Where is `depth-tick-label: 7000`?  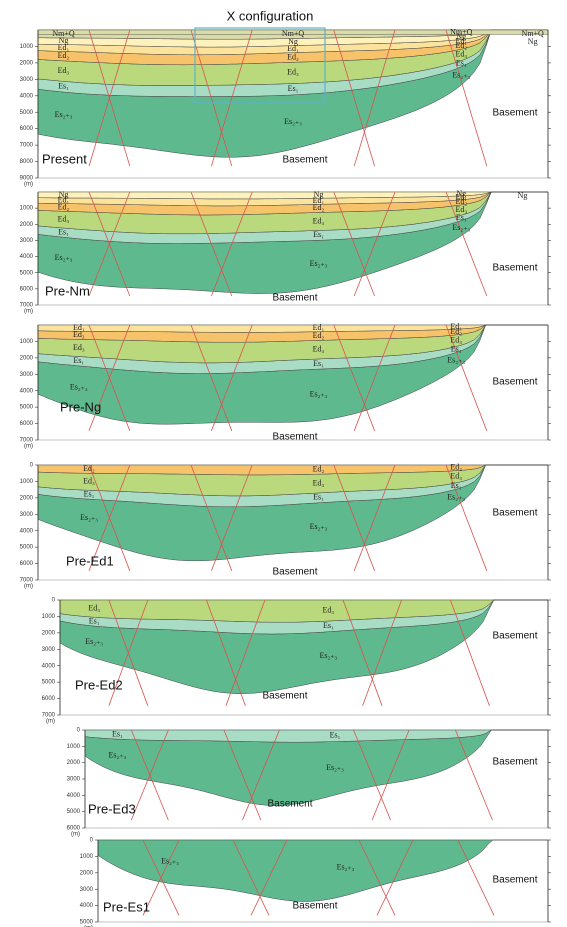
depth-tick-label: 7000 is located at coordinates (27, 441).